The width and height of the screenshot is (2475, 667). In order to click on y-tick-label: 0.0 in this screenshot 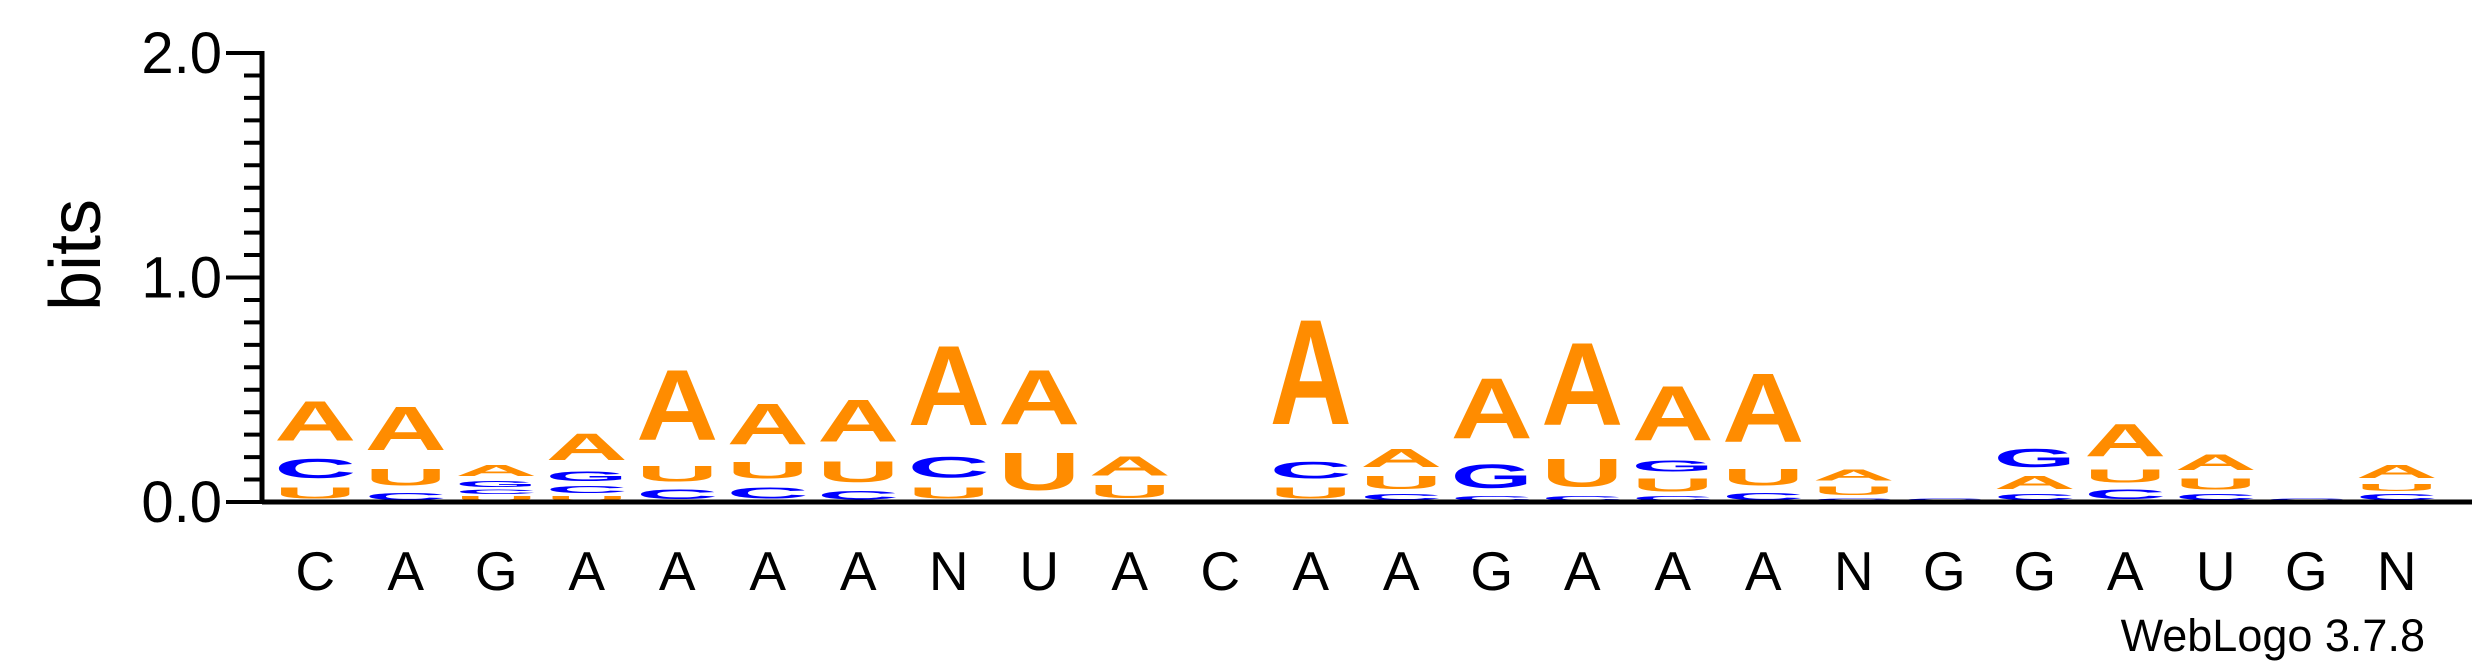, I will do `click(181, 502)`.